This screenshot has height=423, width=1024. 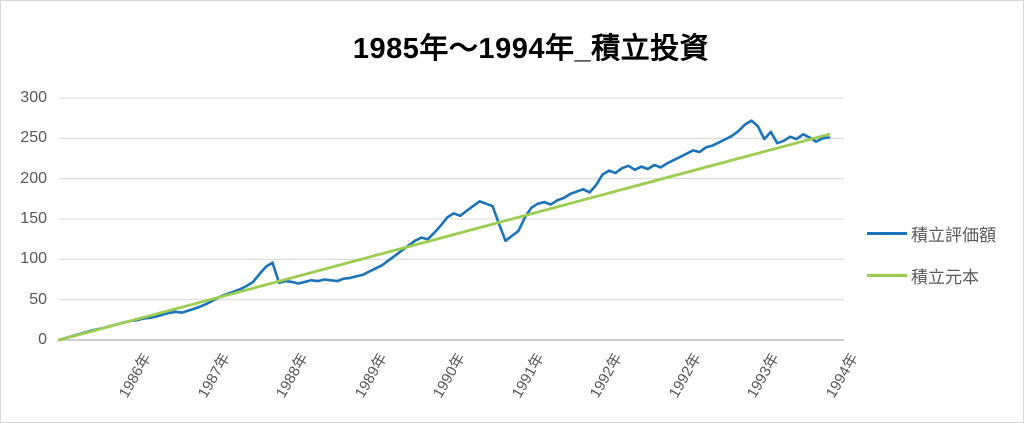 What do you see at coordinates (945, 277) in the screenshot?
I see `legend-label-principal: 積立元本` at bounding box center [945, 277].